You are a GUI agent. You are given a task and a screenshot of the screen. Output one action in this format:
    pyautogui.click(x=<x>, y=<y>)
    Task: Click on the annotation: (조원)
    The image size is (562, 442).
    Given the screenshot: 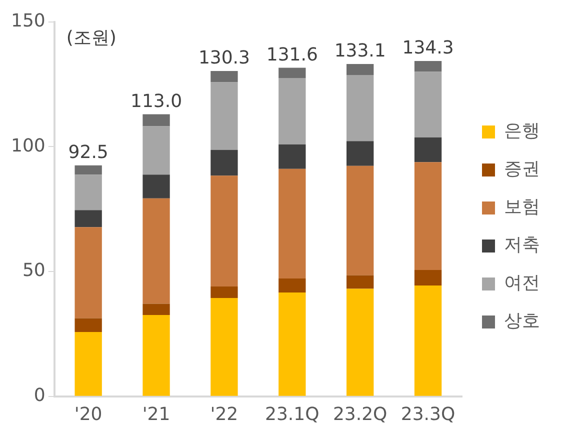 What is the action you would take?
    pyautogui.click(x=91, y=37)
    